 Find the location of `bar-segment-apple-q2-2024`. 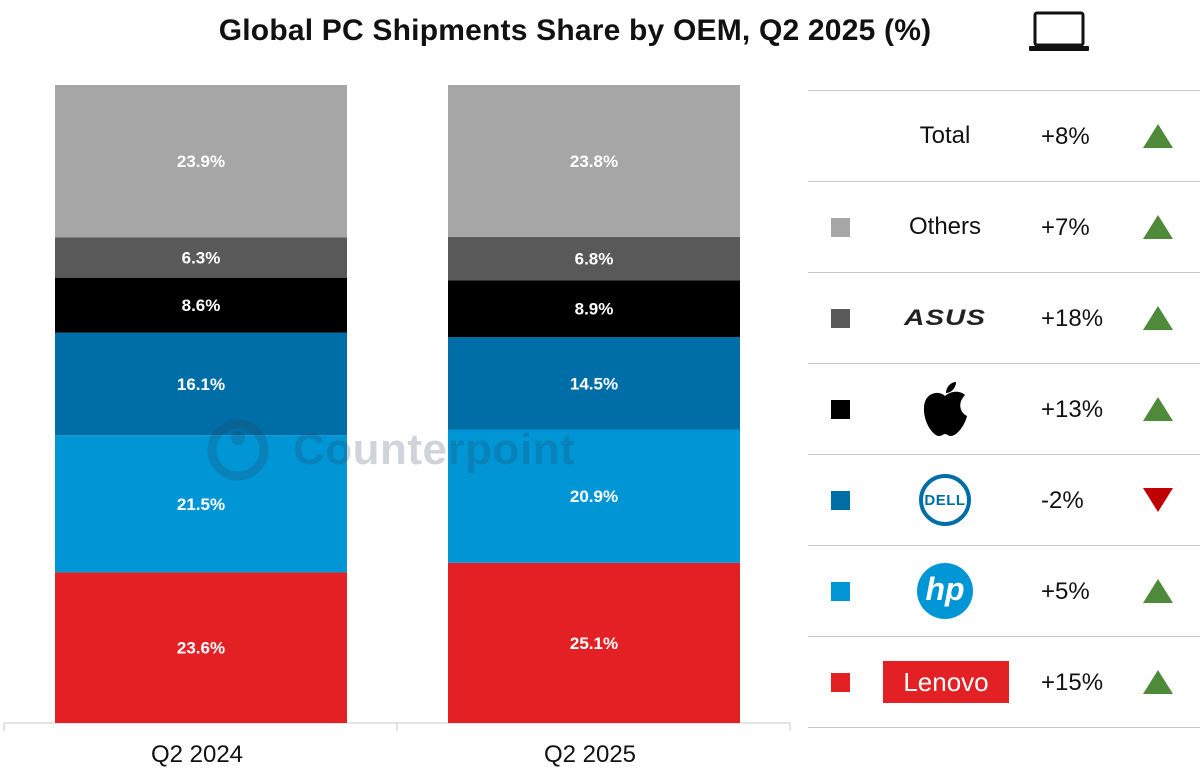

bar-segment-apple-q2-2024 is located at coordinates (201, 305).